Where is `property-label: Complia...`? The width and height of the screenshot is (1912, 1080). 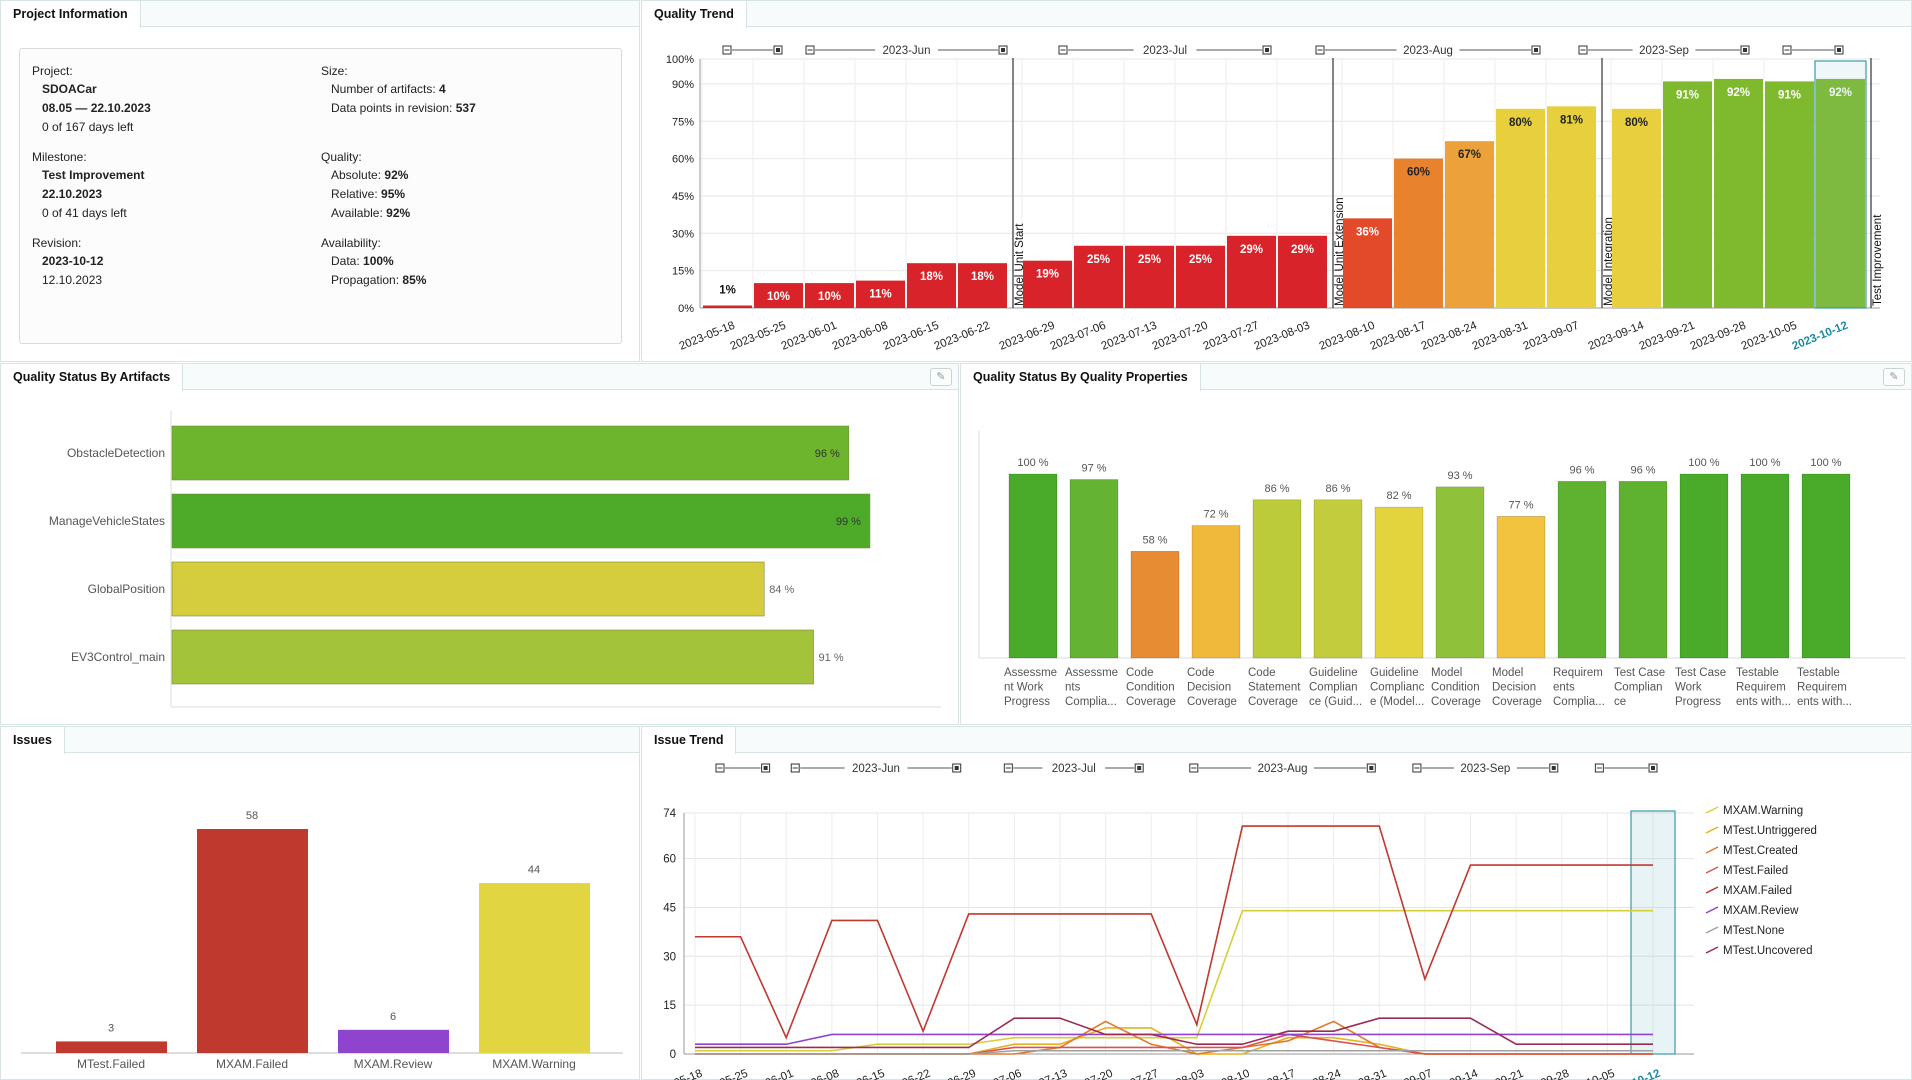
property-label: Complia... is located at coordinates (1579, 702).